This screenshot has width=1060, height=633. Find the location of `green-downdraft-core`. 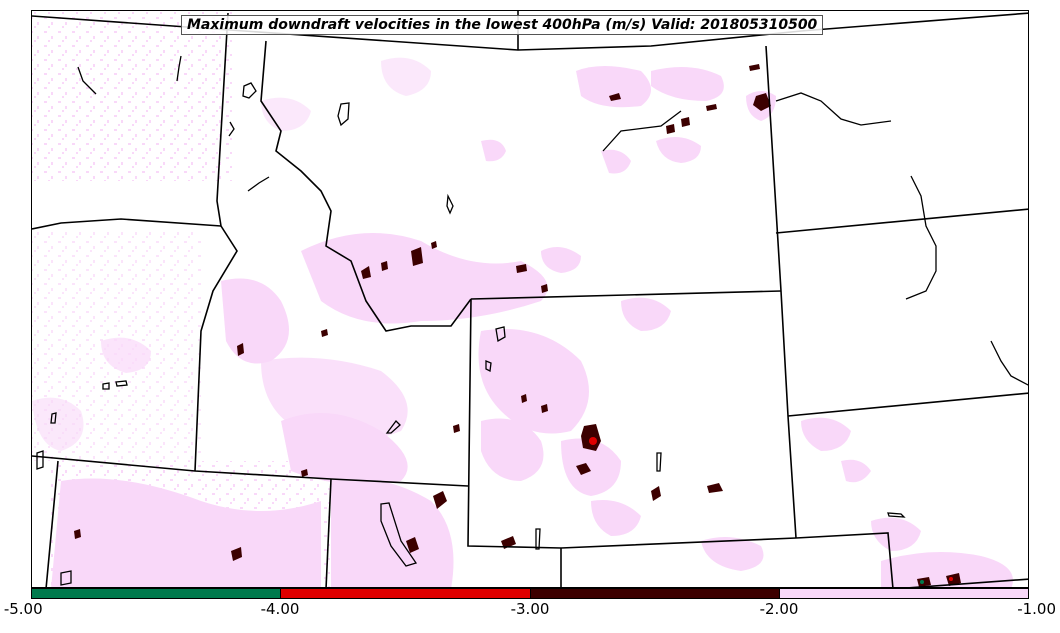

green-downdraft-core is located at coordinates (922, 582).